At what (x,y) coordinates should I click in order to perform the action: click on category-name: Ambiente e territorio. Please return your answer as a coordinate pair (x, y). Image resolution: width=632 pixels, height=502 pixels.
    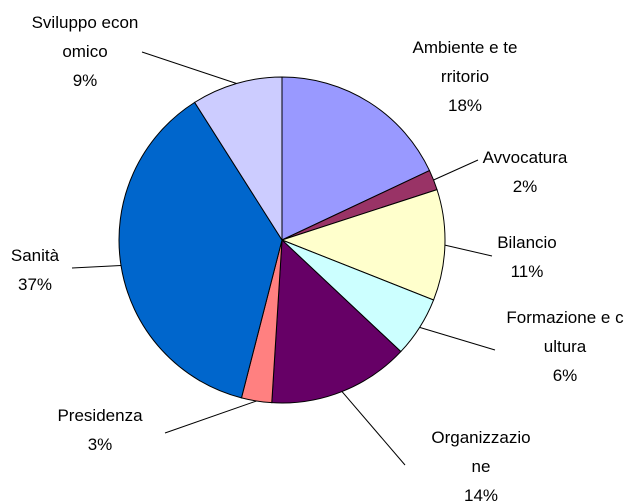
    Looking at the image, I should click on (465, 62).